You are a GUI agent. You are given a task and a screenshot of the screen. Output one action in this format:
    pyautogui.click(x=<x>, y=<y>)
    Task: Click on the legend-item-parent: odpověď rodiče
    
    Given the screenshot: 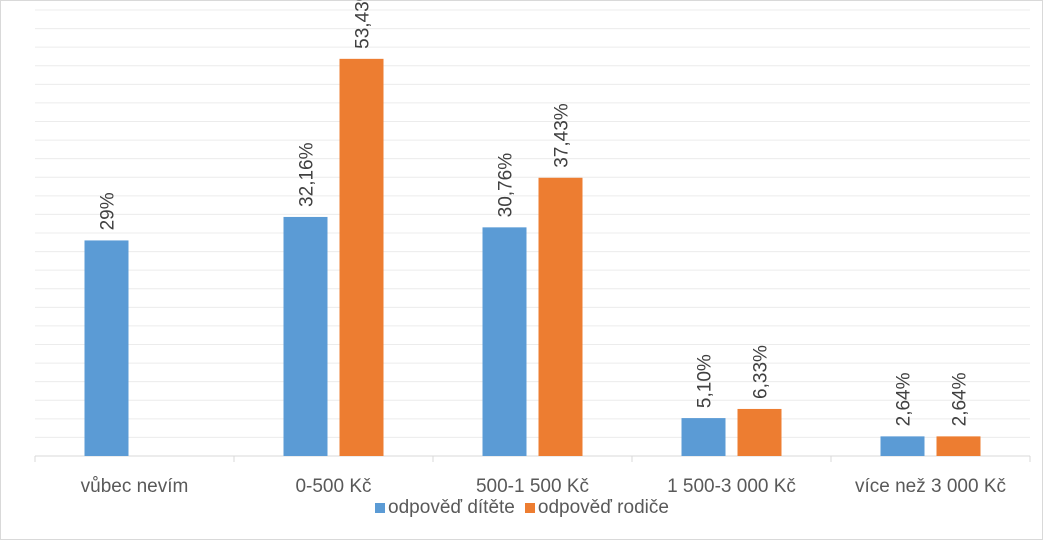 What is the action you would take?
    pyautogui.click(x=596, y=508)
    